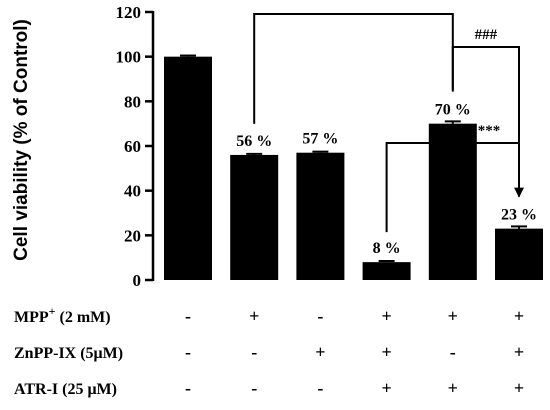  Describe the element at coordinates (132, 101) in the screenshot. I see `y-tick-label: 80` at that location.